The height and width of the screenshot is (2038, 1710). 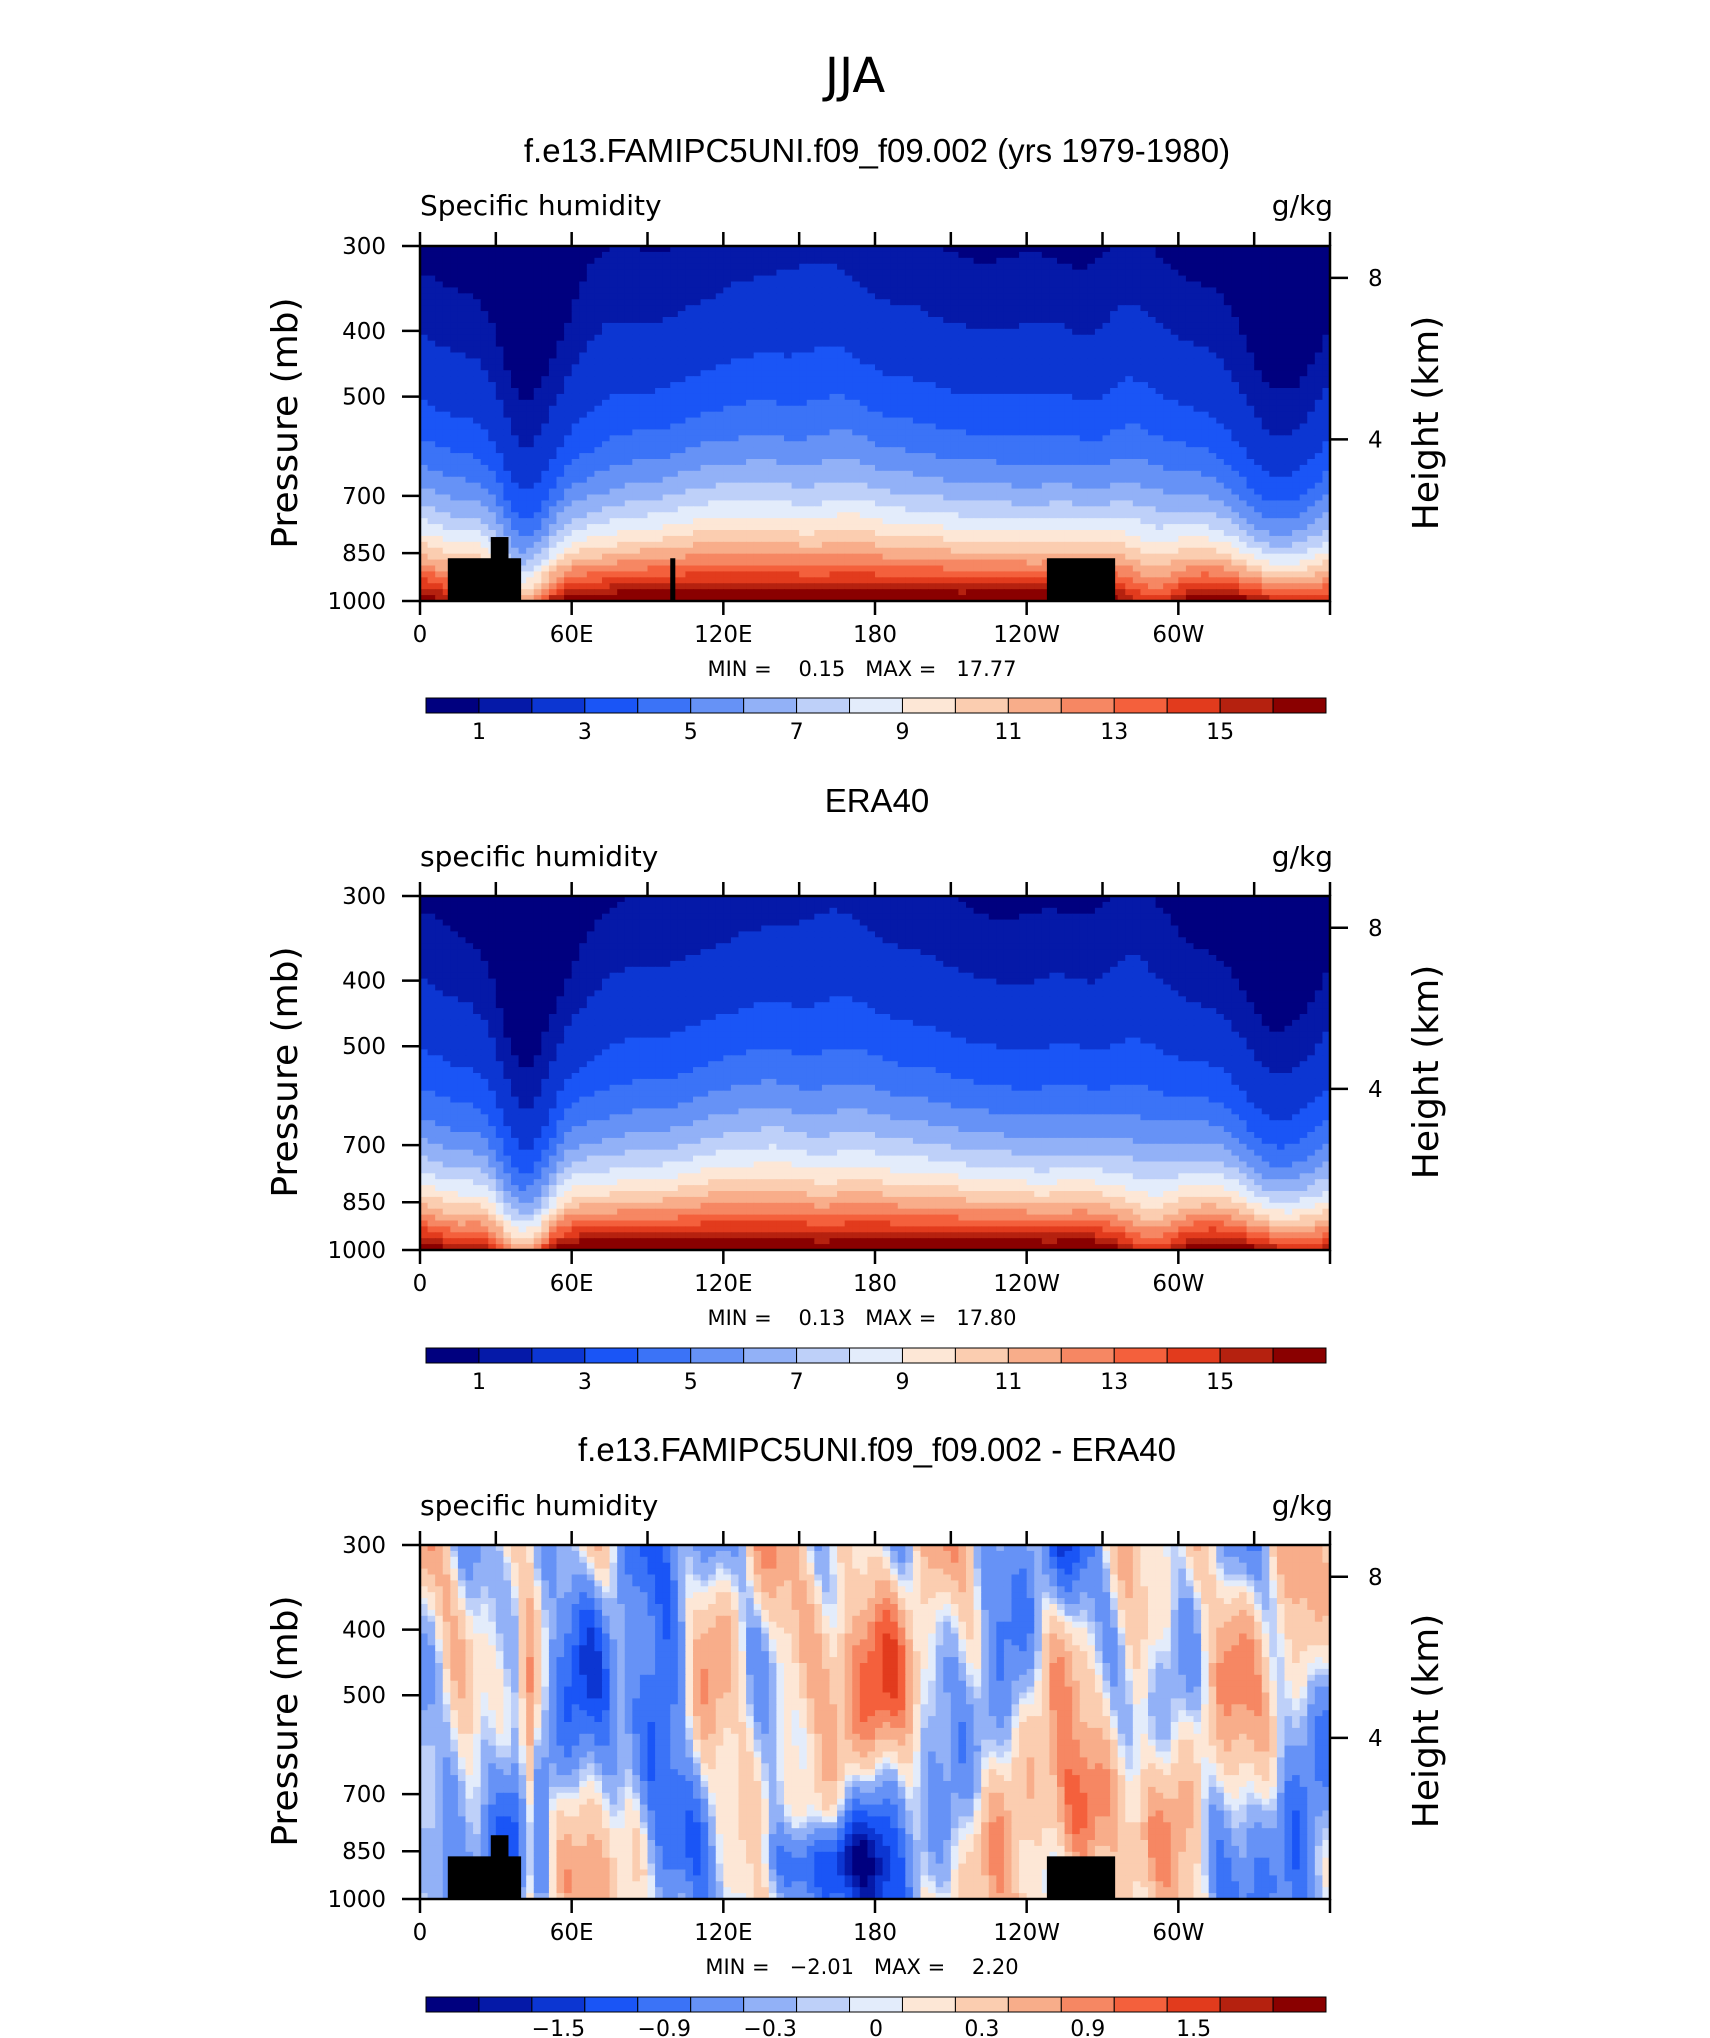 I want to click on figure-title: JJA, so click(x=853, y=76).